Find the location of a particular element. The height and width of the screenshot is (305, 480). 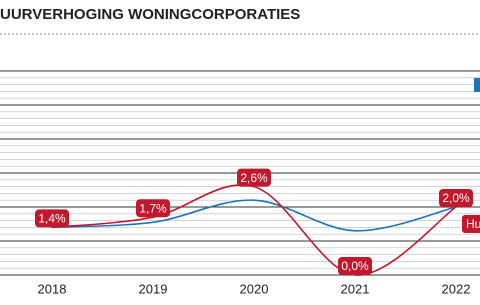

legend-box is located at coordinates (471, 224).